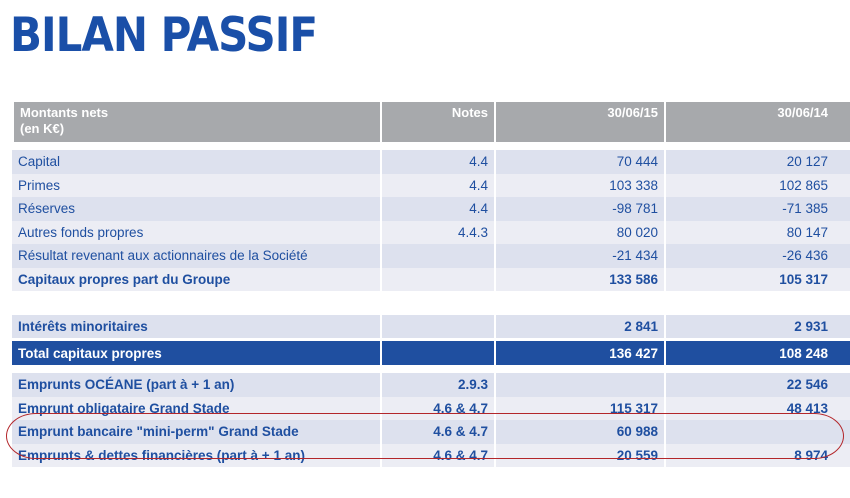  What do you see at coordinates (757, 326) in the screenshot?
I see `row-year2: 2 931` at bounding box center [757, 326].